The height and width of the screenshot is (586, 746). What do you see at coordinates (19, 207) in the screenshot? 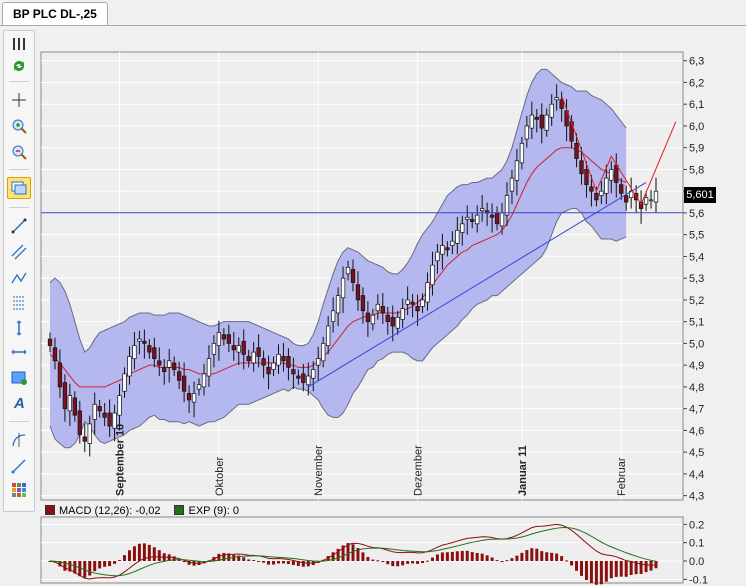
I see `toolbar-separator` at bounding box center [19, 207].